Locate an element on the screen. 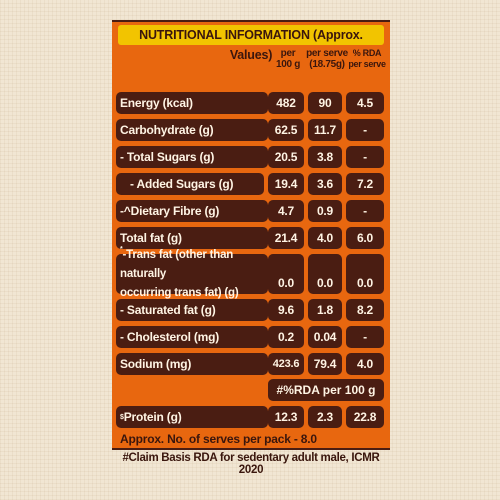  protein-footnote-mark: $ is located at coordinates (122, 417).